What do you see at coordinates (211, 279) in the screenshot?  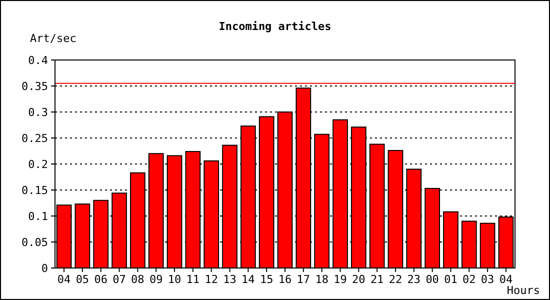 I see `x-tick-label: 12` at bounding box center [211, 279].